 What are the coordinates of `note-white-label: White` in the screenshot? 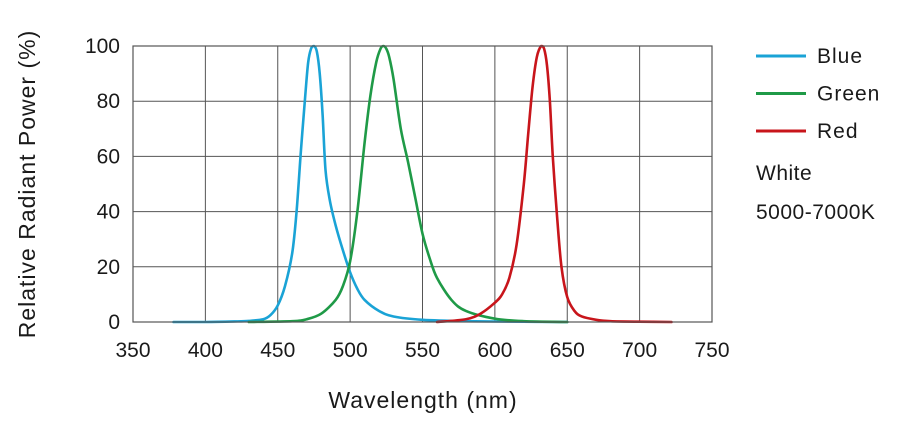 It's located at (784, 173).